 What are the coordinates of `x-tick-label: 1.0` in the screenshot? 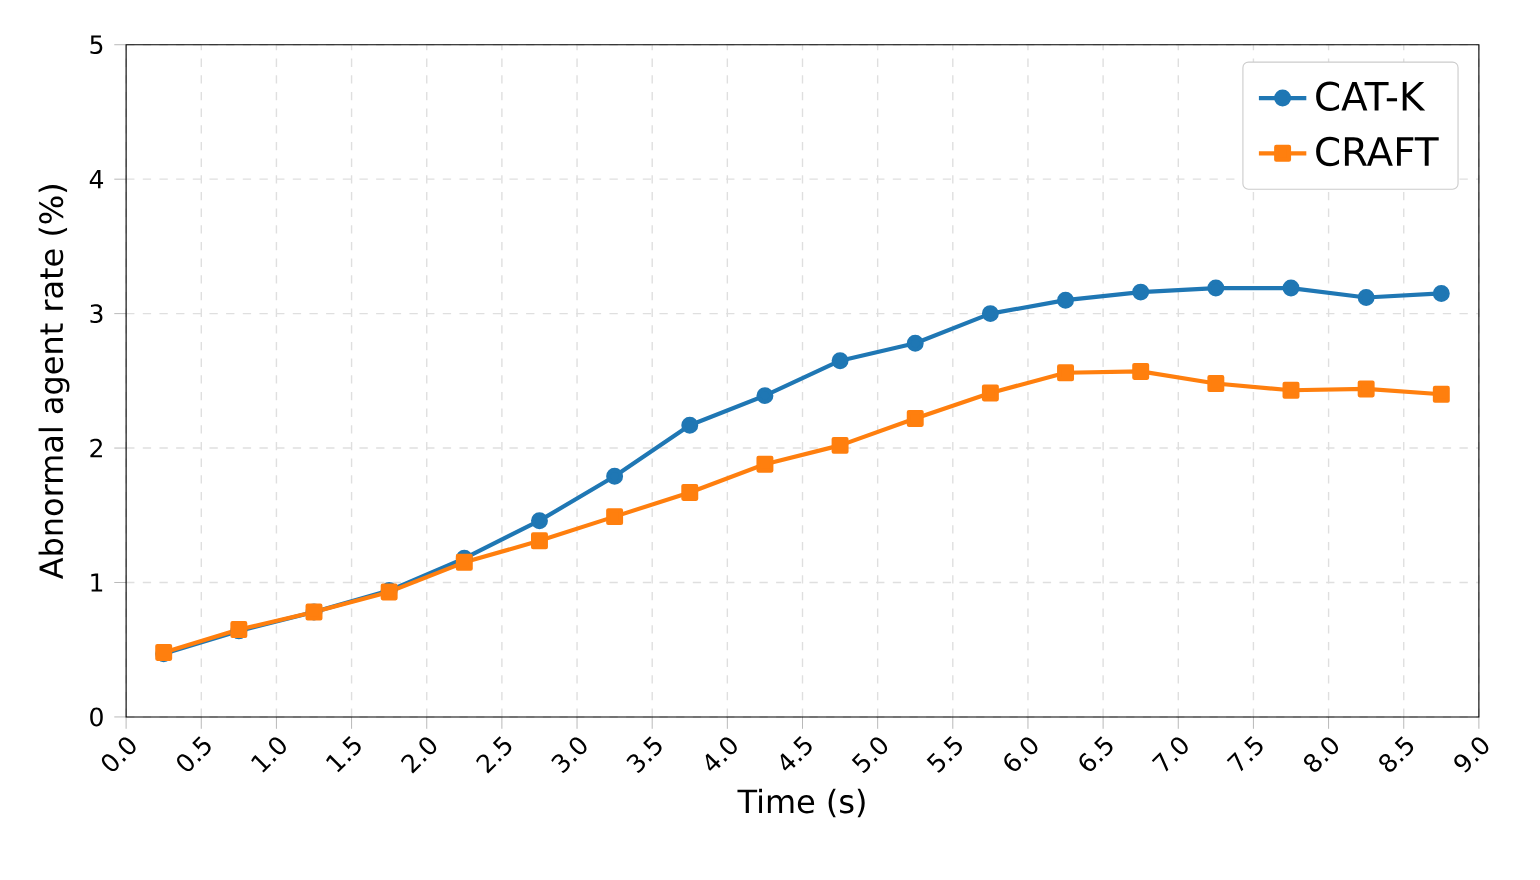 It's located at (268, 755).